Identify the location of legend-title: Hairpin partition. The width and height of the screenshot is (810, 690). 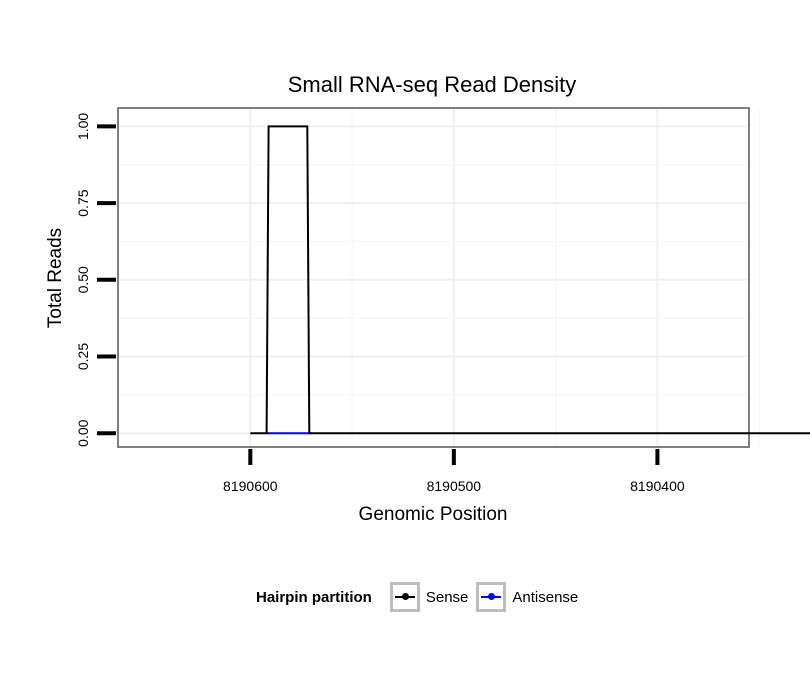
(314, 597).